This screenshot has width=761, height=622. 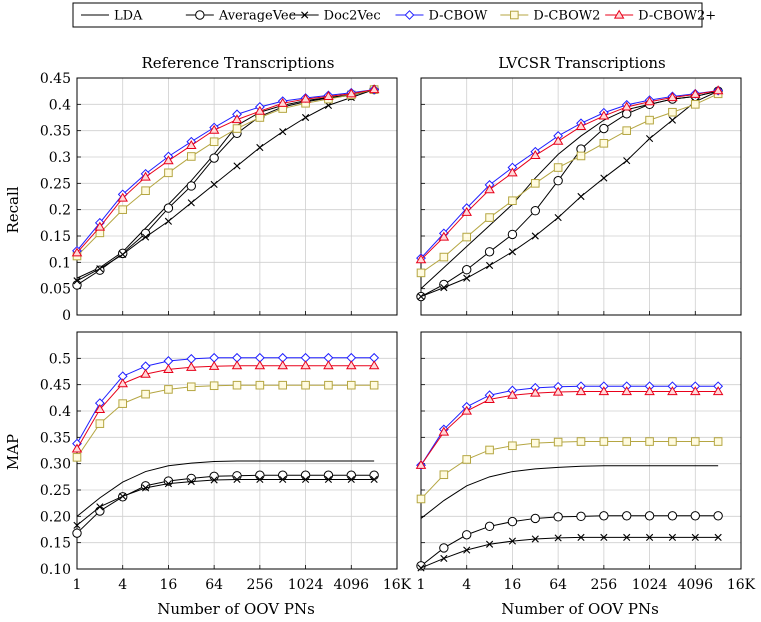 I want to click on y-tick-label: 0.20, so click(x=55, y=517).